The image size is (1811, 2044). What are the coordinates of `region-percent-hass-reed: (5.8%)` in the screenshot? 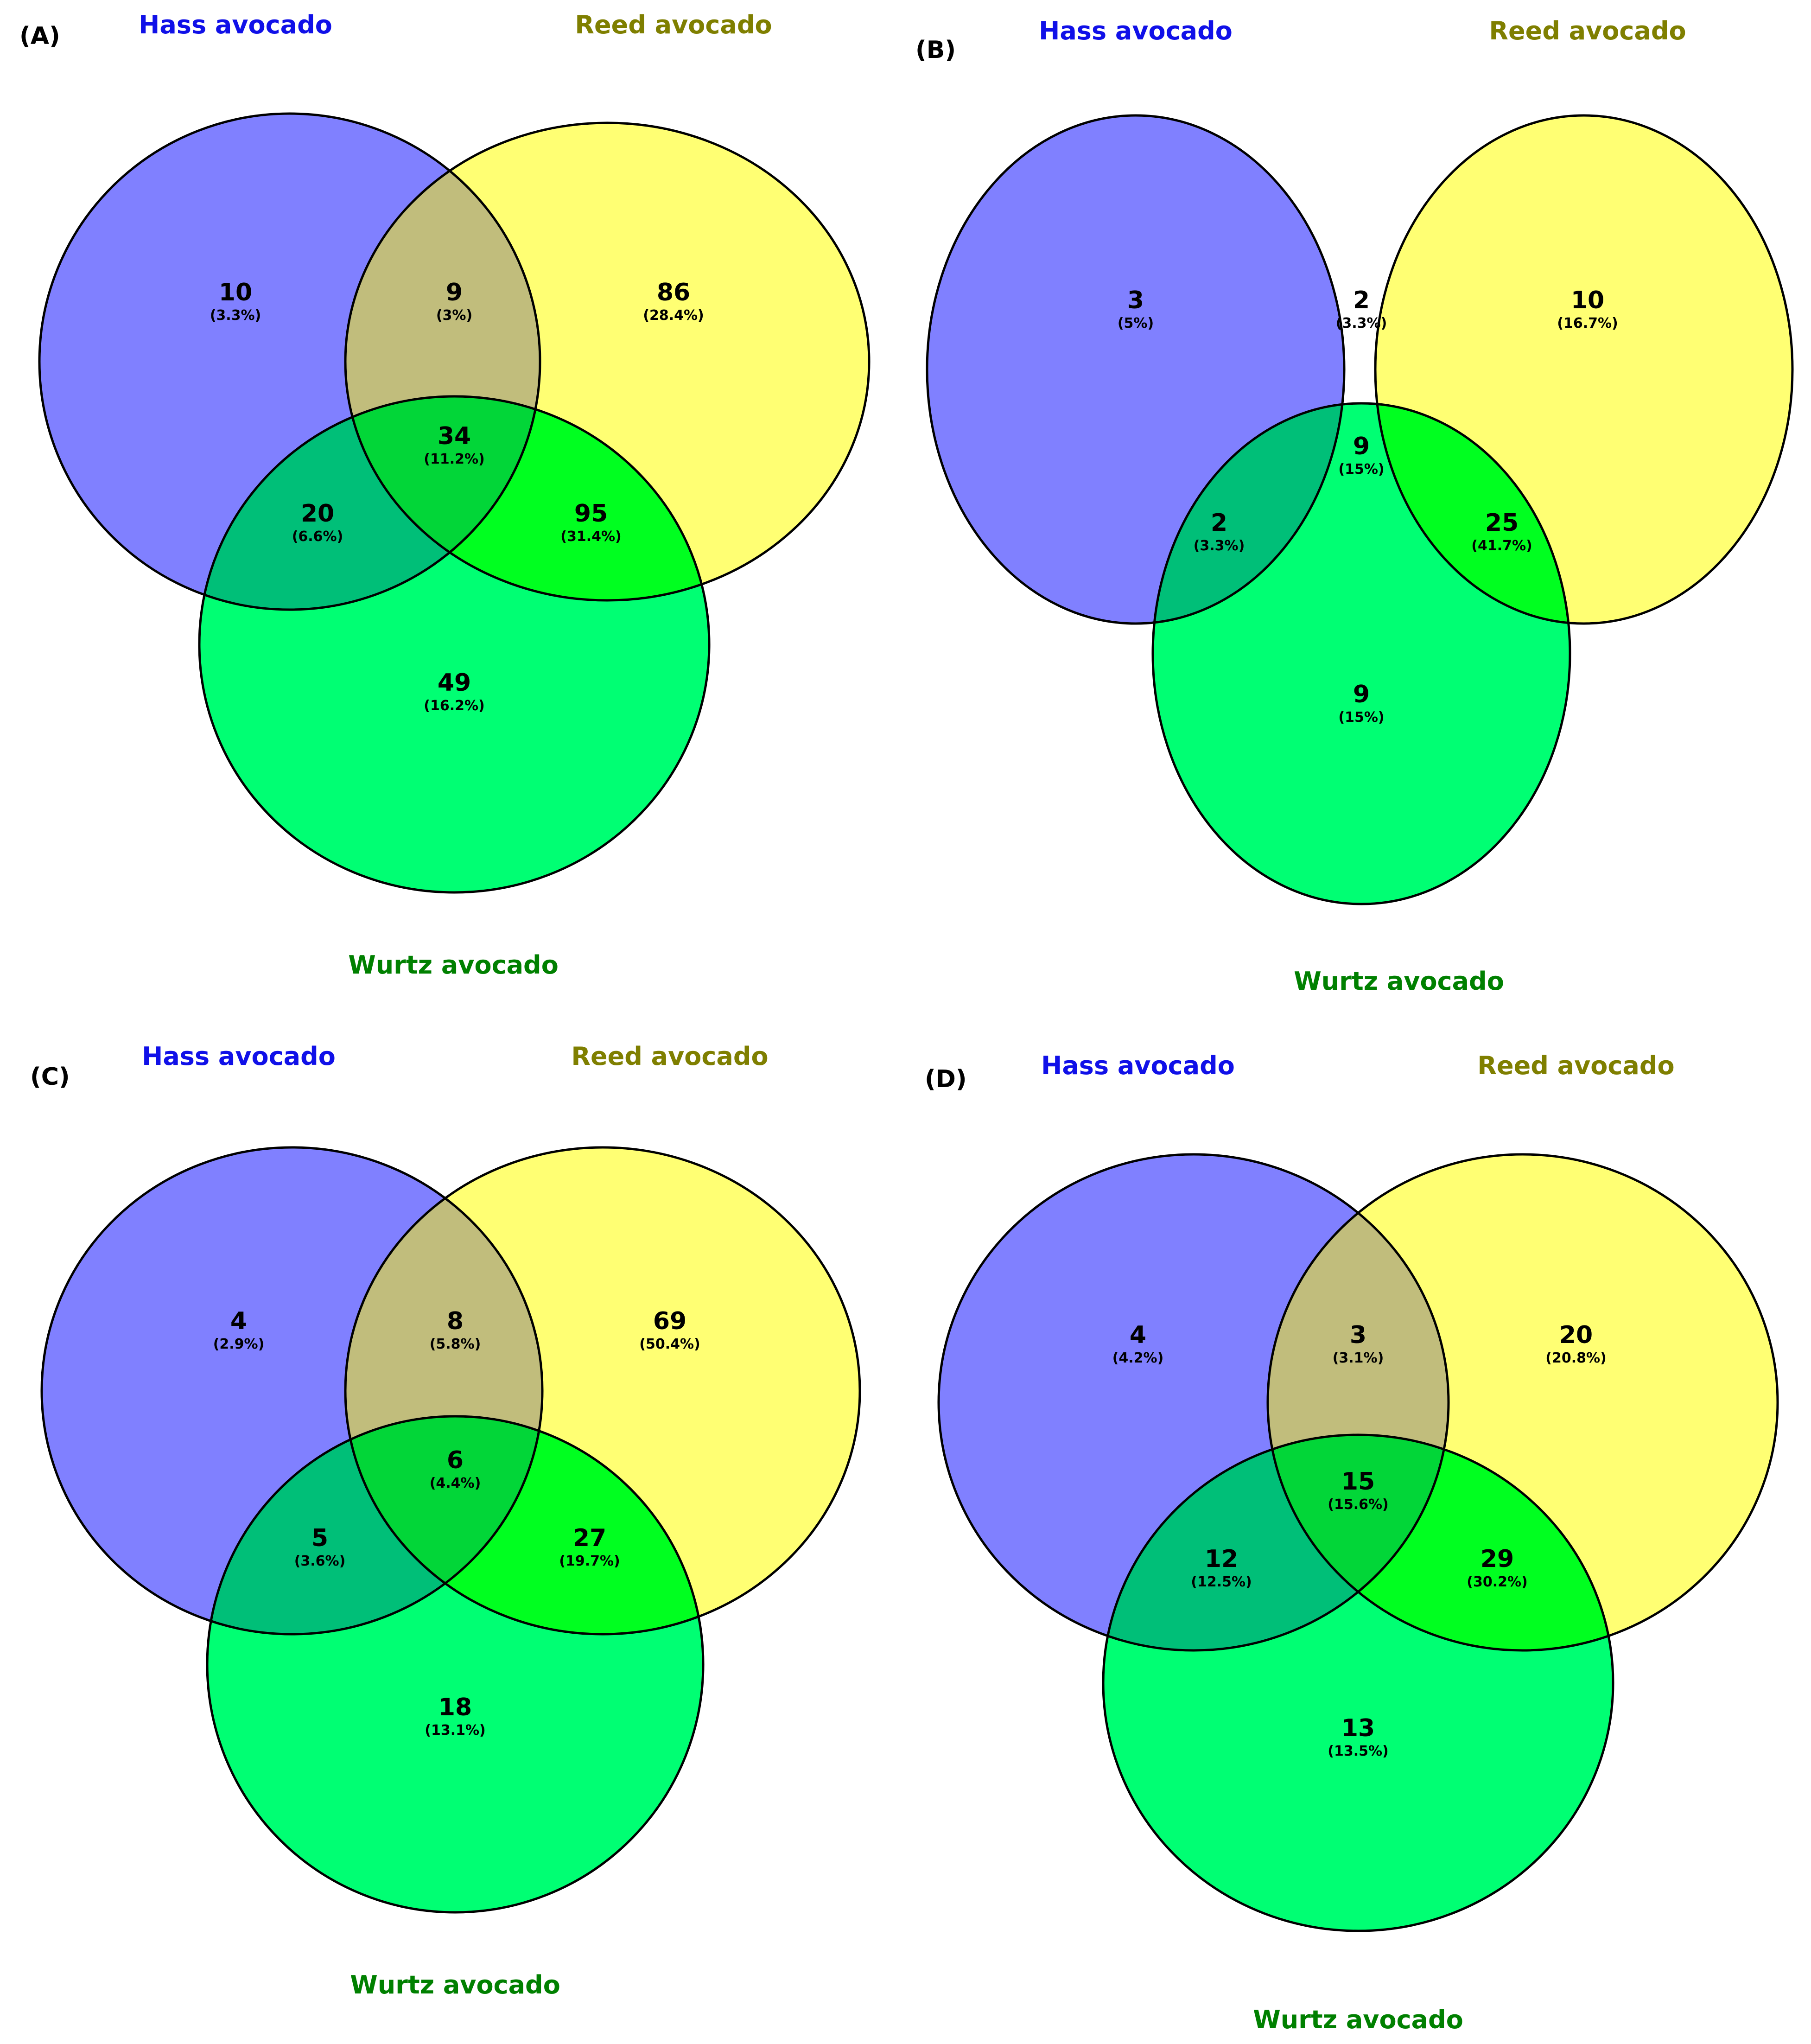 It's located at (456, 1344).